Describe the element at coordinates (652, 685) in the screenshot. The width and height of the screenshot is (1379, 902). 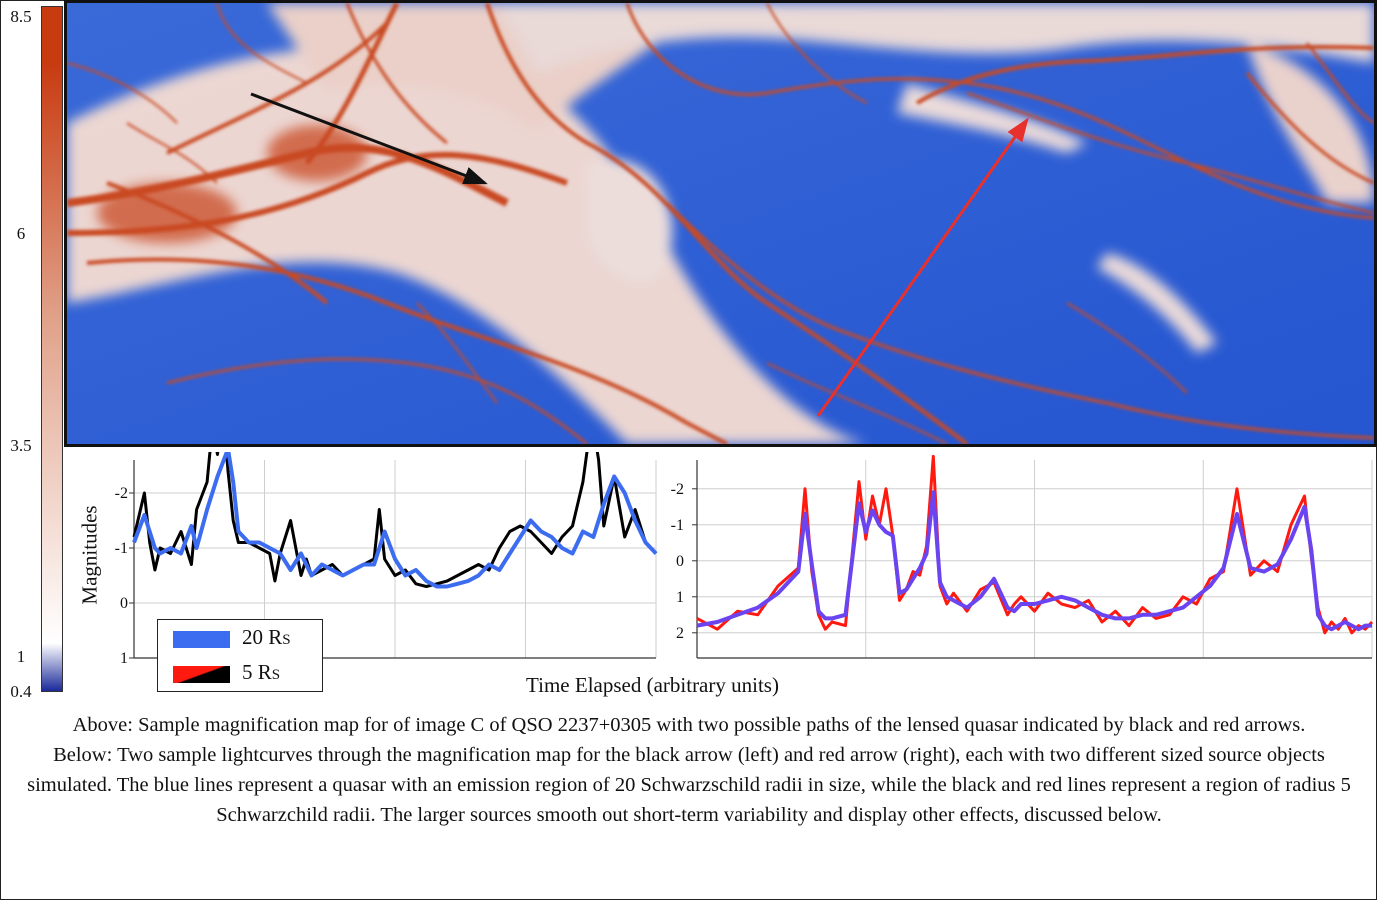
I see `x-axis-label: Time Elapsed (arbitrary units)` at that location.